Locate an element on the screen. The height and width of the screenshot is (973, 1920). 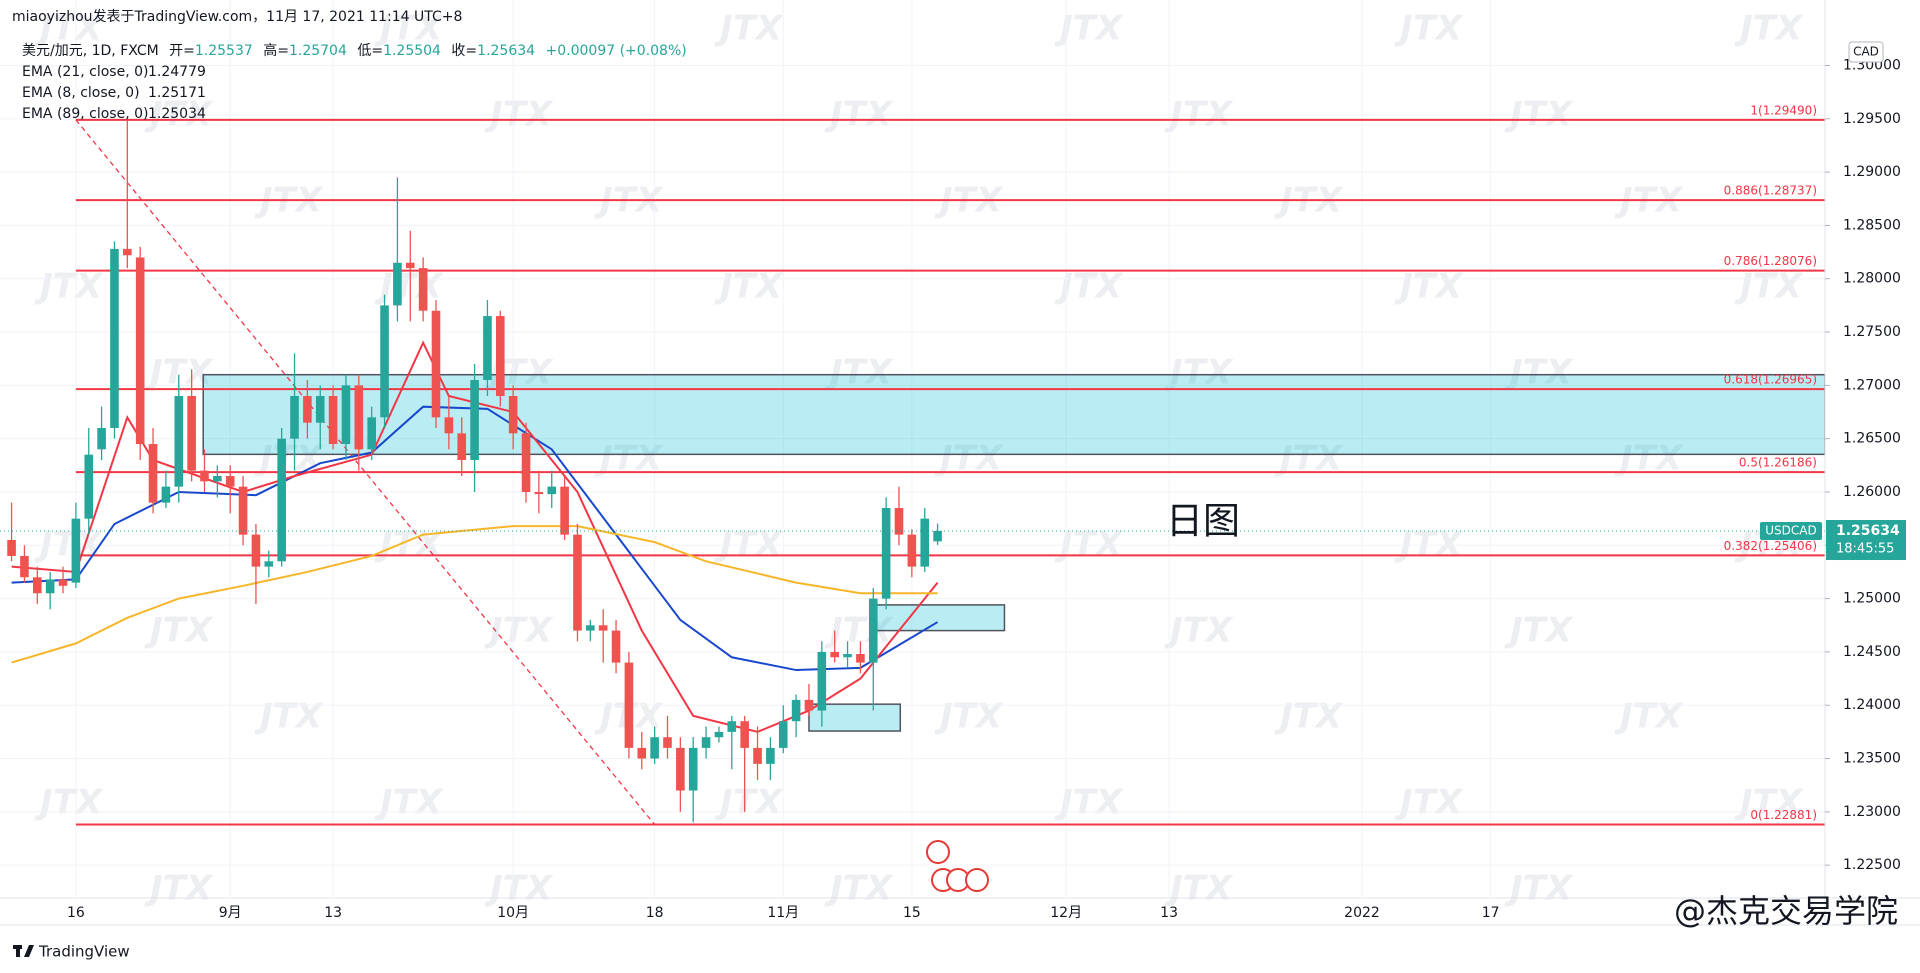
y-tick-label: 1.26000 is located at coordinates (1872, 492).